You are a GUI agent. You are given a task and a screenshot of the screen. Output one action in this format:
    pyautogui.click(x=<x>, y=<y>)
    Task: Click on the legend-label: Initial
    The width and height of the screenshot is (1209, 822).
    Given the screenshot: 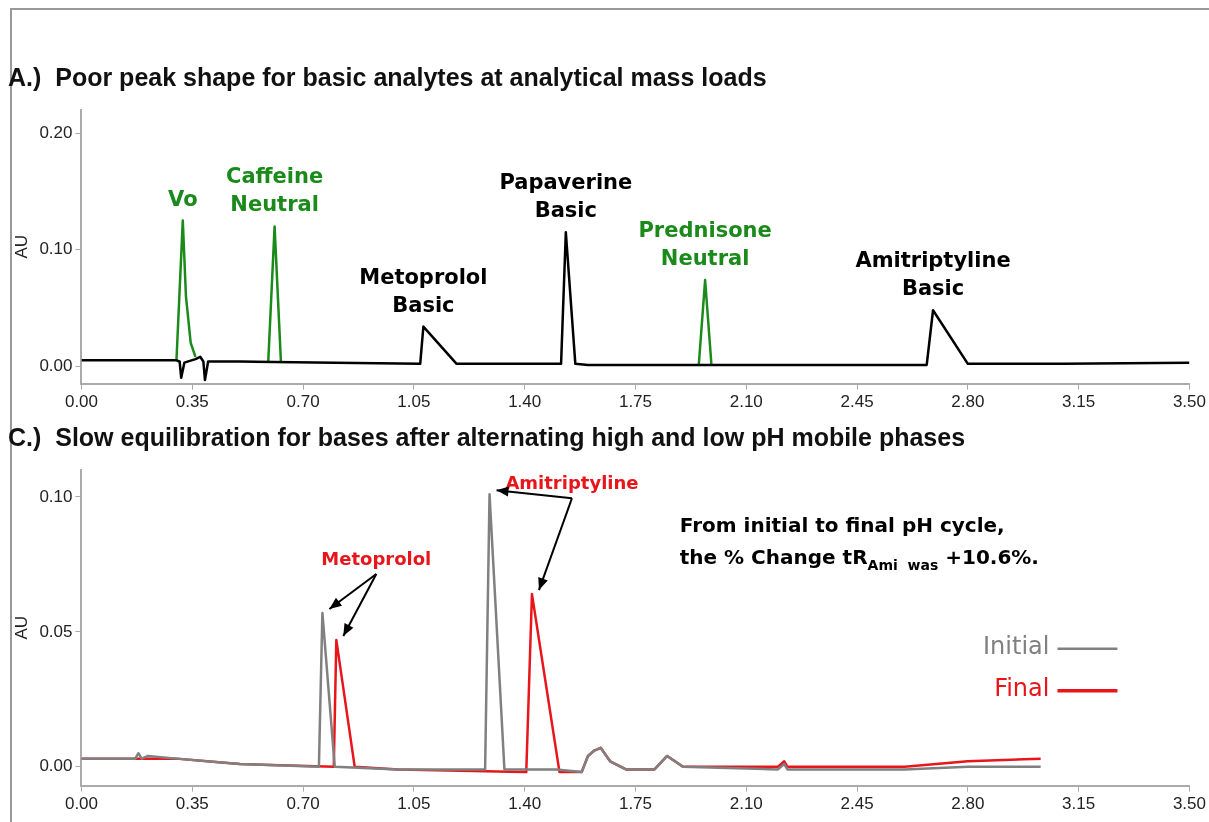 What is the action you would take?
    pyautogui.click(x=1016, y=646)
    